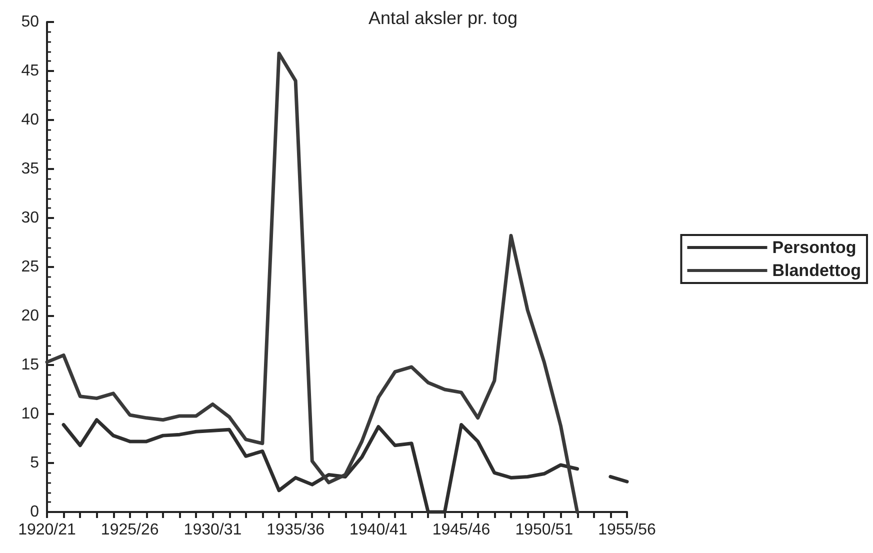 Image resolution: width=873 pixels, height=553 pixels. I want to click on x-tick-label: 1925/26, so click(129, 530).